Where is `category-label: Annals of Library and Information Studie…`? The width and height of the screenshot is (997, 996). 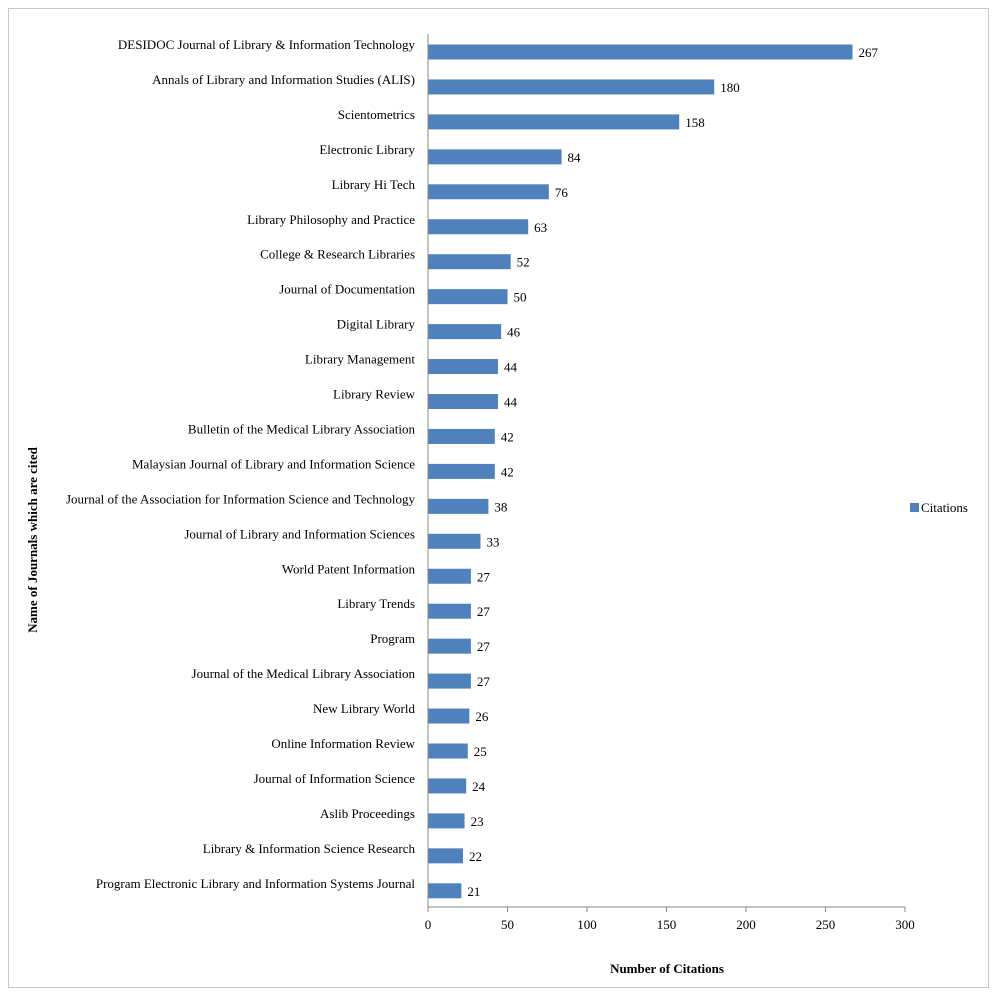 category-label: Annals of Library and Information Studie… is located at coordinates (283, 79).